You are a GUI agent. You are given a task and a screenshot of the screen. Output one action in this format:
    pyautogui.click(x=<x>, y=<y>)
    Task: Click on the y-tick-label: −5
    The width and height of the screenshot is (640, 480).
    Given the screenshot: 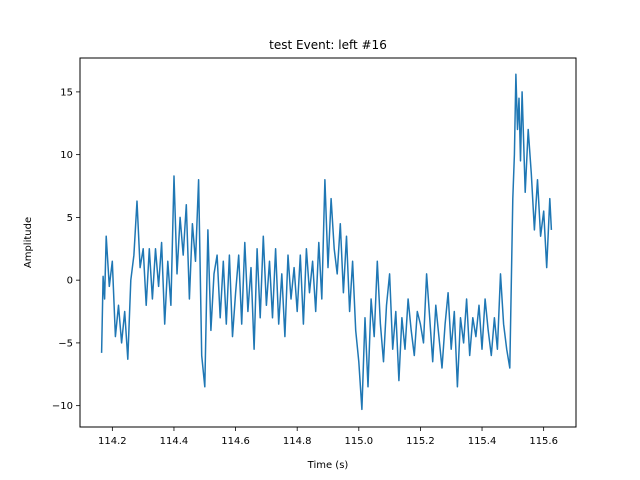 What is the action you would take?
    pyautogui.click(x=65, y=343)
    